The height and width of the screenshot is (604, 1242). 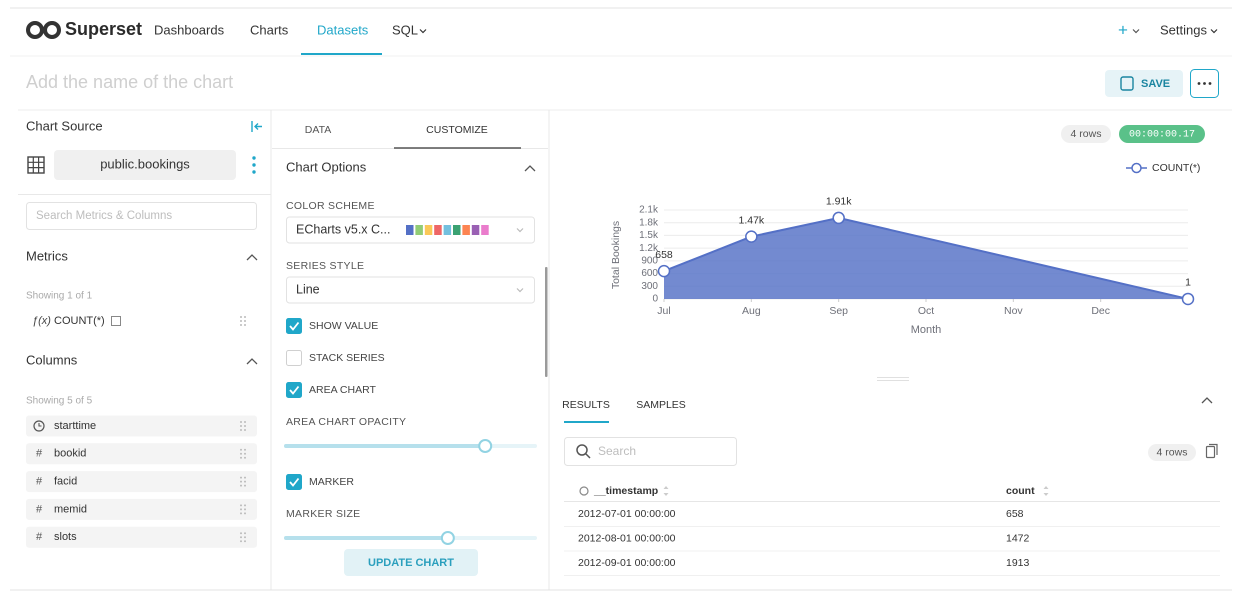 What do you see at coordinates (1018, 538) in the screenshot?
I see `table-cell: 1472` at bounding box center [1018, 538].